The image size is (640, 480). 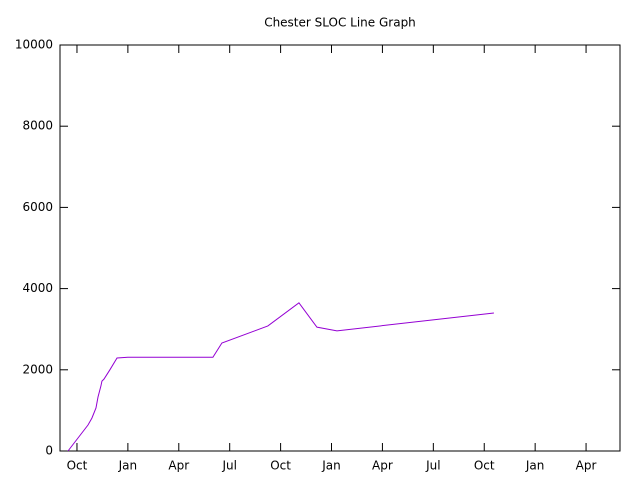 I want to click on y-tick-label: 4000, so click(x=37, y=288).